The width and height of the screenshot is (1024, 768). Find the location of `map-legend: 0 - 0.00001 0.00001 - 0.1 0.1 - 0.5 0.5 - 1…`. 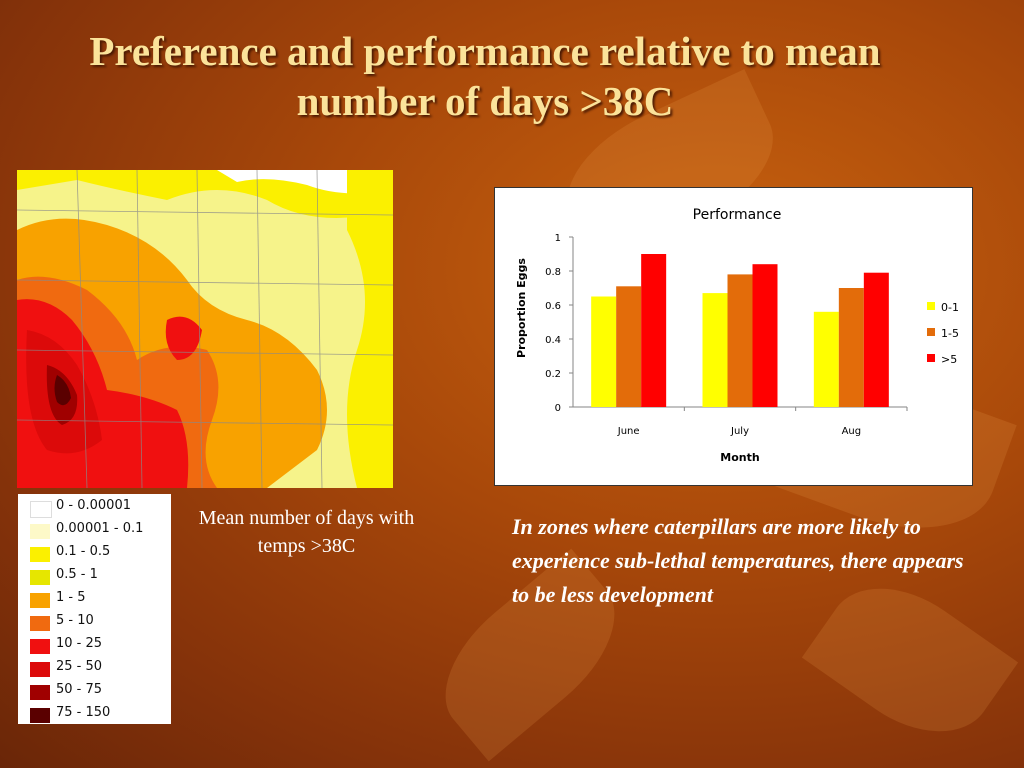

map-legend: 0 - 0.00001 0.00001 - 0.1 0.1 - 0.5 0.5 - 1… is located at coordinates (94, 609).